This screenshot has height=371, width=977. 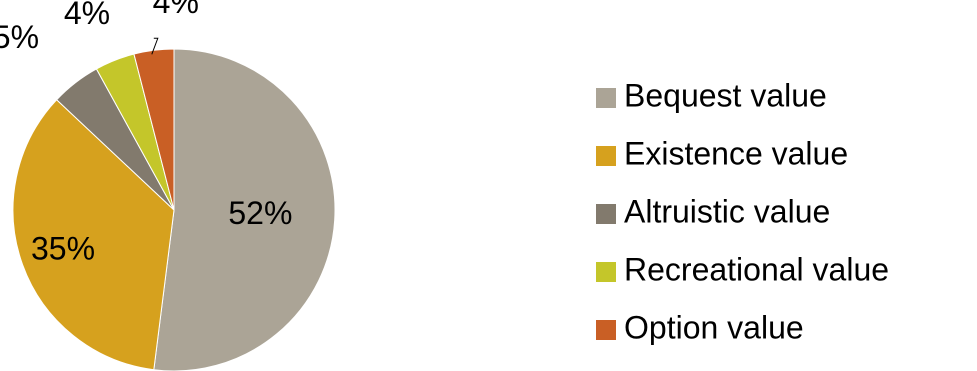 I want to click on legend-swatch-recreational-value, so click(x=606, y=272).